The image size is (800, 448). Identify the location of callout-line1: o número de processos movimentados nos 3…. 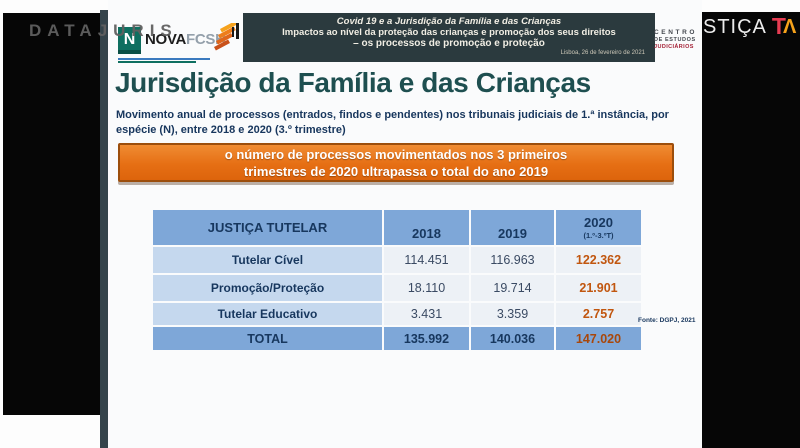
(396, 154).